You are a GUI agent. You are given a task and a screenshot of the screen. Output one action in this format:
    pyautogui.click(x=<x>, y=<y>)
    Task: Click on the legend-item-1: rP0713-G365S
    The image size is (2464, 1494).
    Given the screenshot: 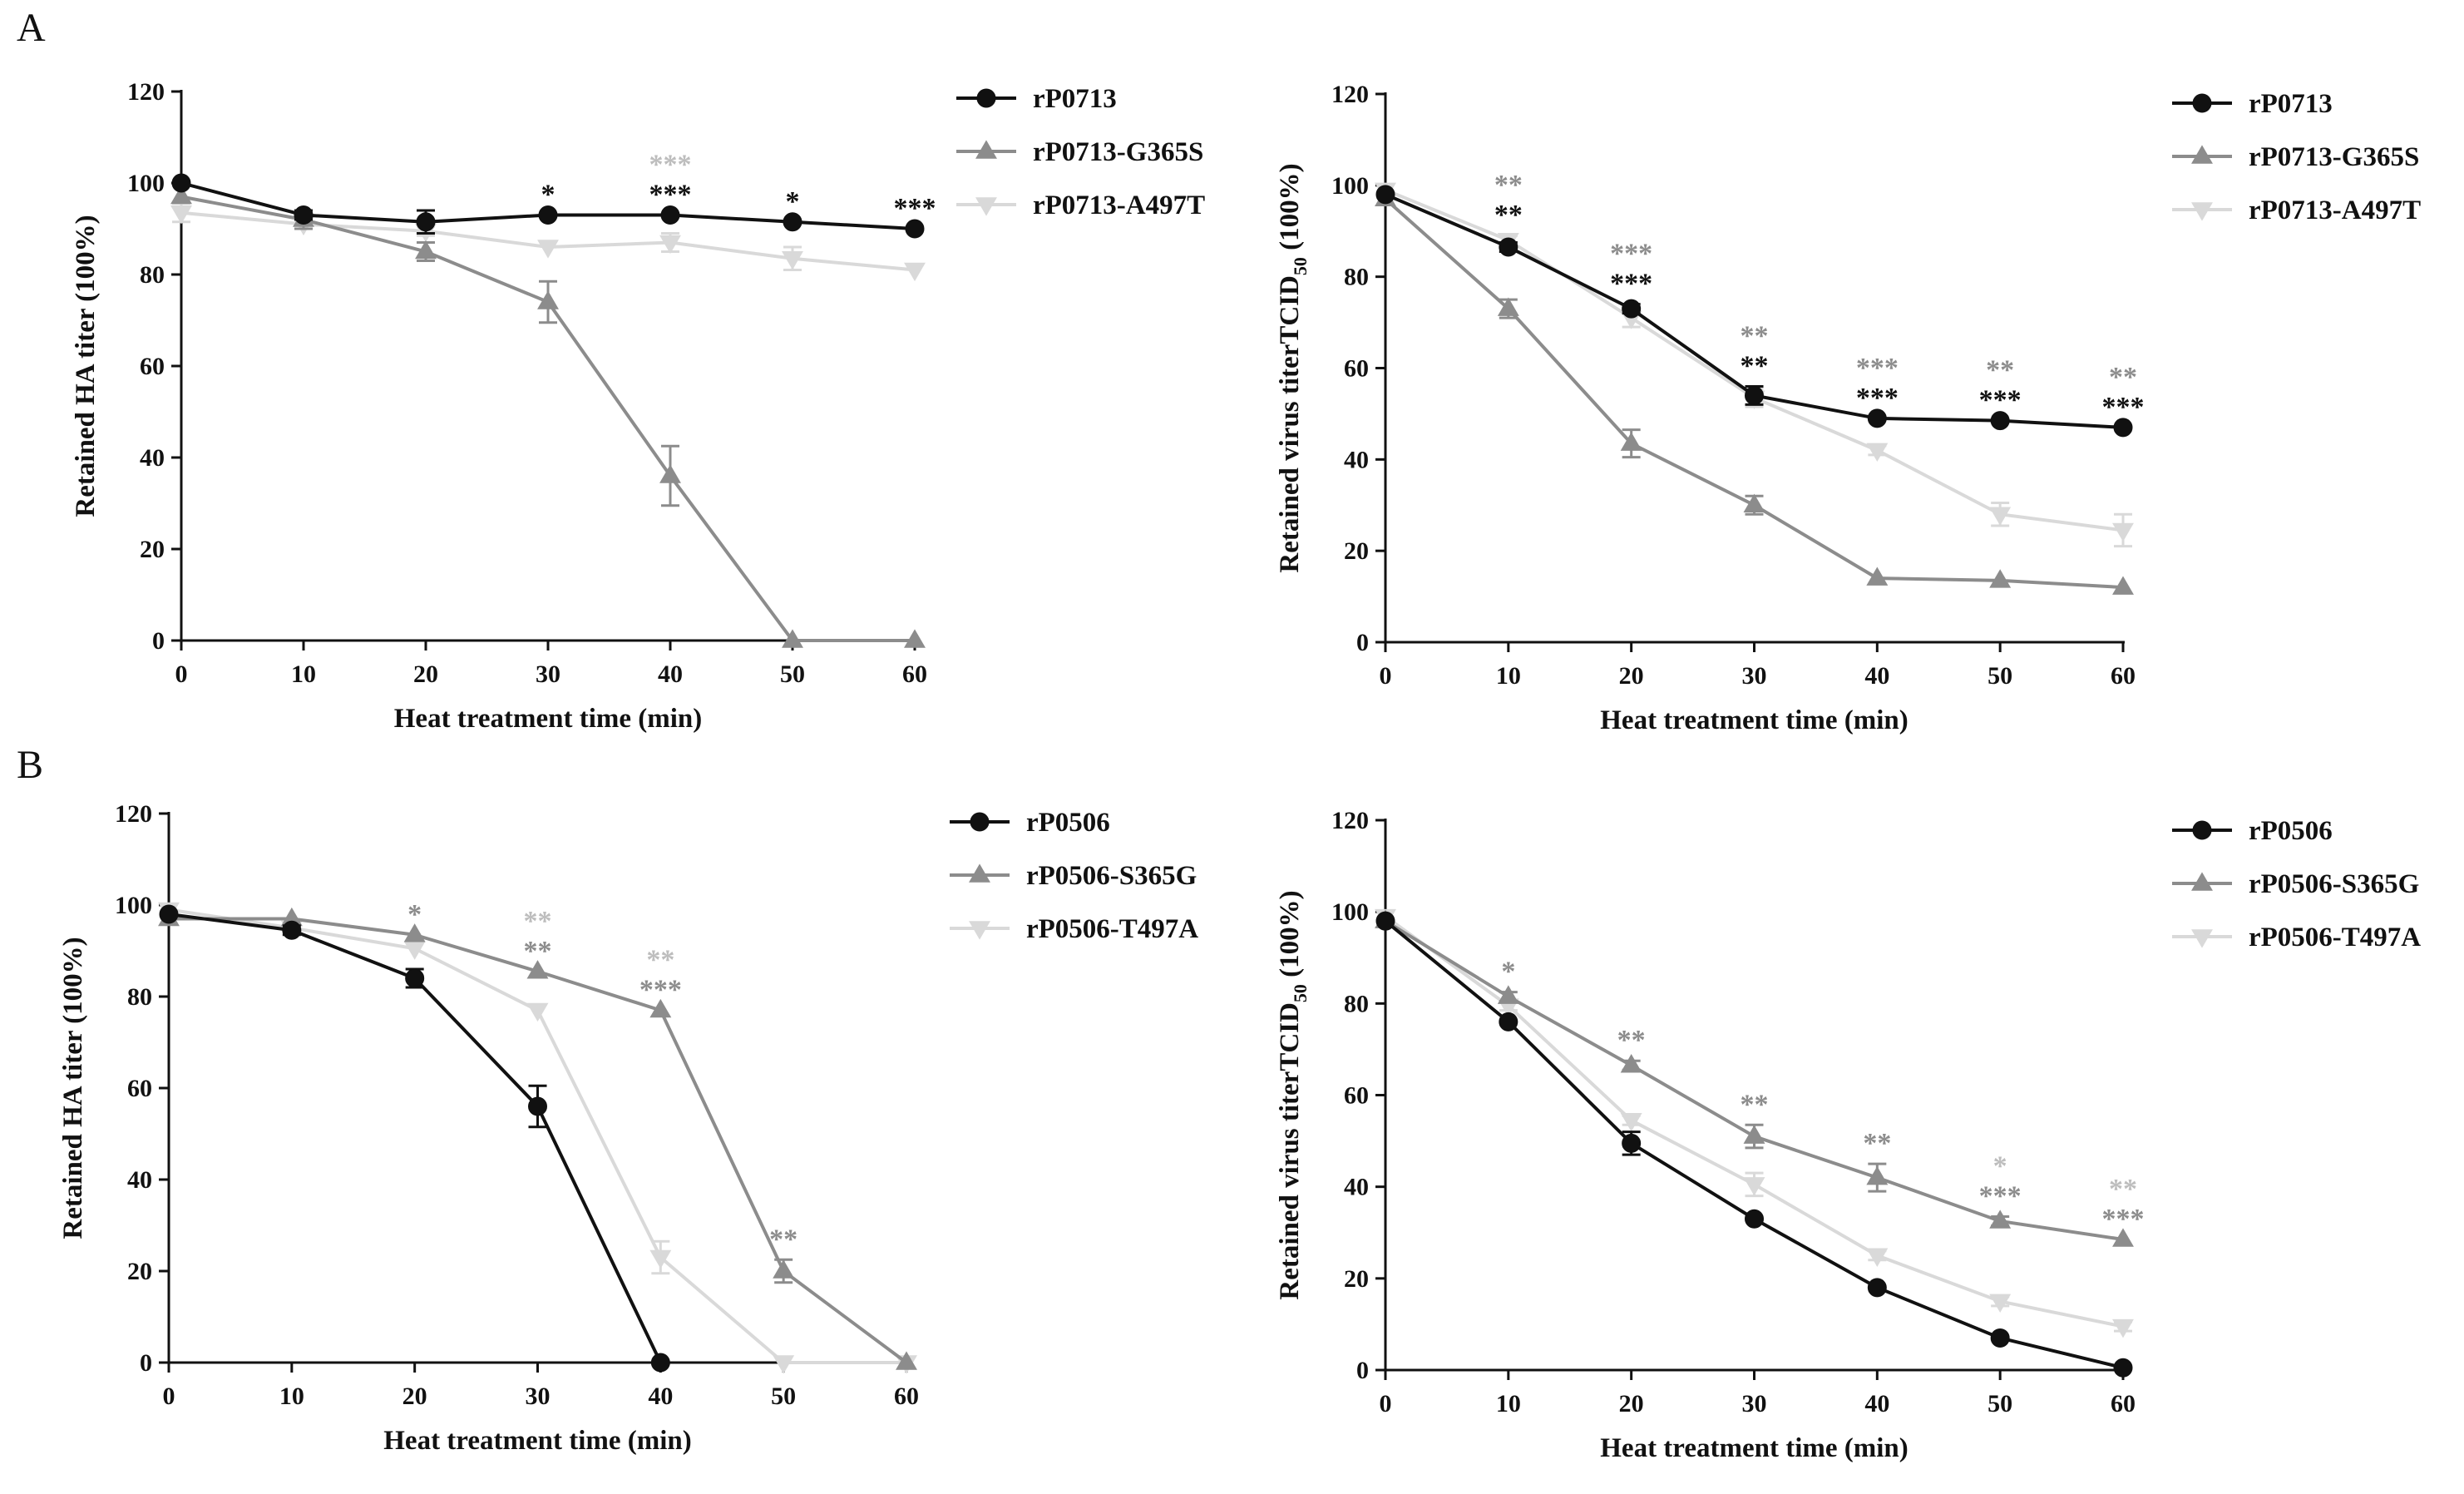 What is the action you would take?
    pyautogui.click(x=2295, y=157)
    